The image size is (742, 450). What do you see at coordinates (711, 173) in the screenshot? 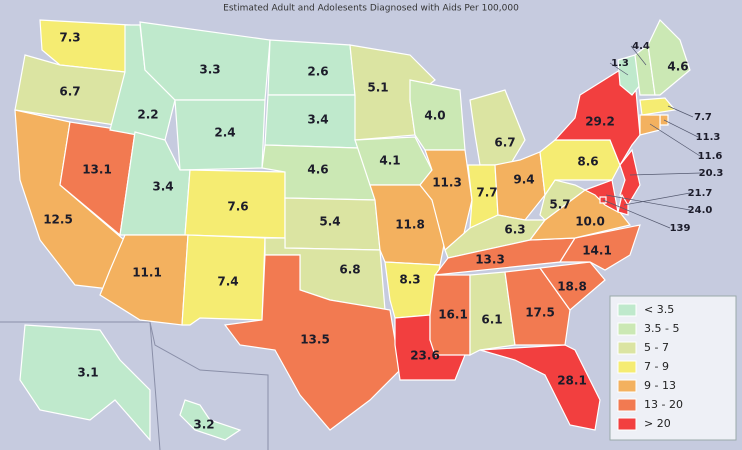
I see `value-label: 20.3` at bounding box center [711, 173].